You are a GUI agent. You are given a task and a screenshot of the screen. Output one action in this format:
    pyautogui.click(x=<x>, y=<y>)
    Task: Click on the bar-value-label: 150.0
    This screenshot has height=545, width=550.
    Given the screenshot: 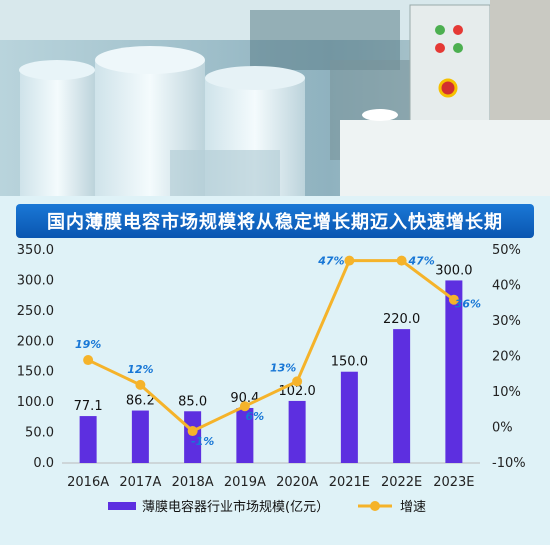 What is the action you would take?
    pyautogui.click(x=349, y=362)
    